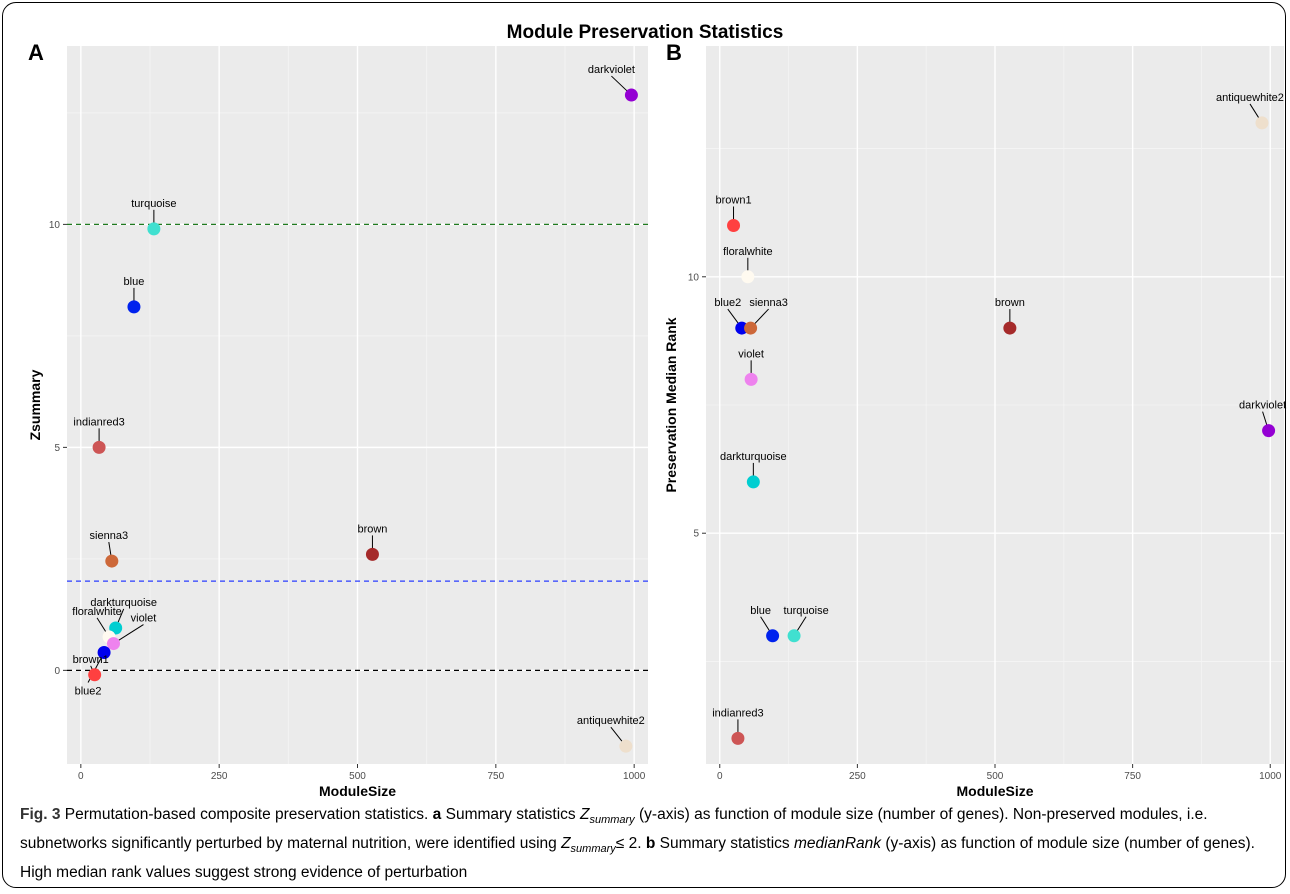 This screenshot has height=894, width=1290. I want to click on caption-z-sub-1: summary, so click(612, 820).